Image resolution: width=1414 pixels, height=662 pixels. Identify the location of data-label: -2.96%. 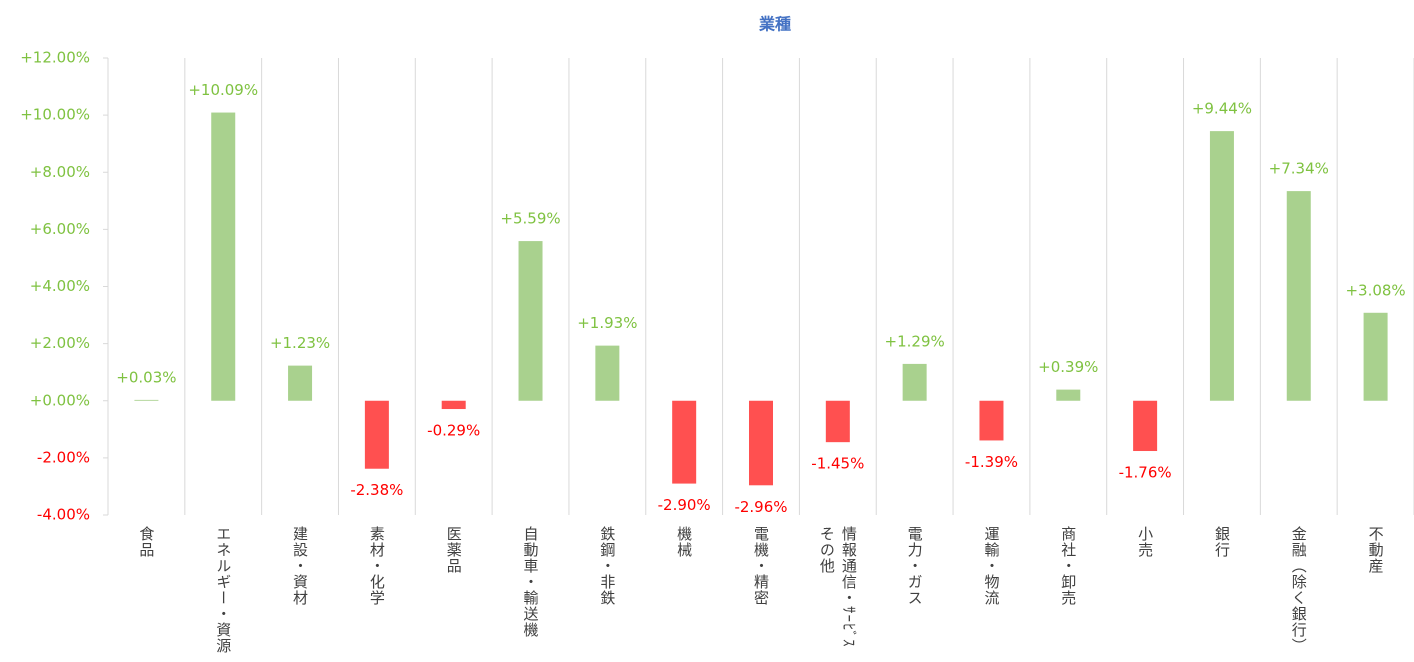
(760, 507).